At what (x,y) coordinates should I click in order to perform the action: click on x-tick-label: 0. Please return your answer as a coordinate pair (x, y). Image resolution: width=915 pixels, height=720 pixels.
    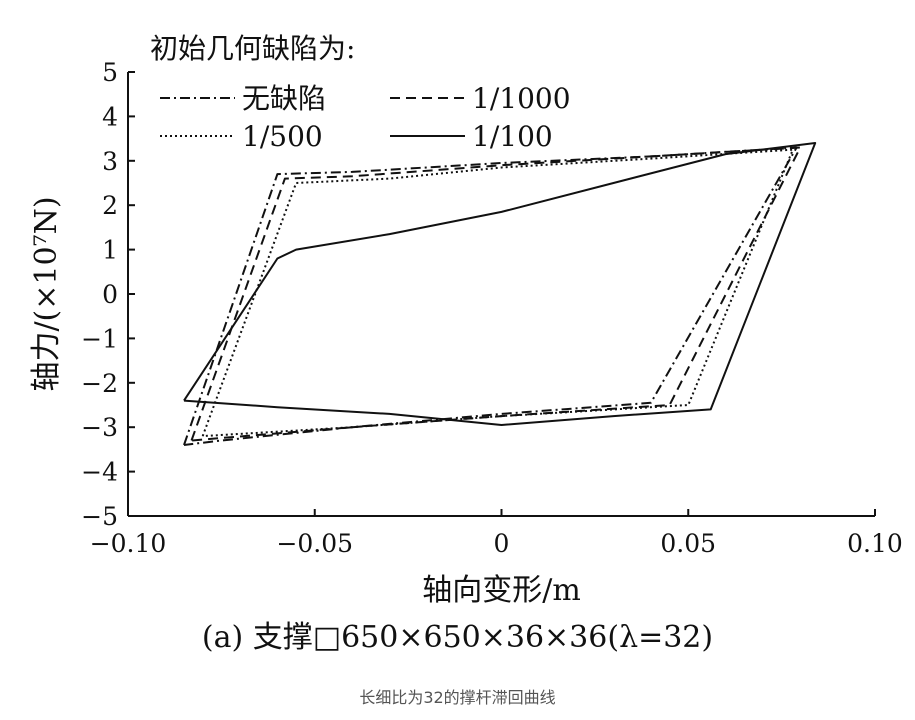
    Looking at the image, I should click on (502, 543).